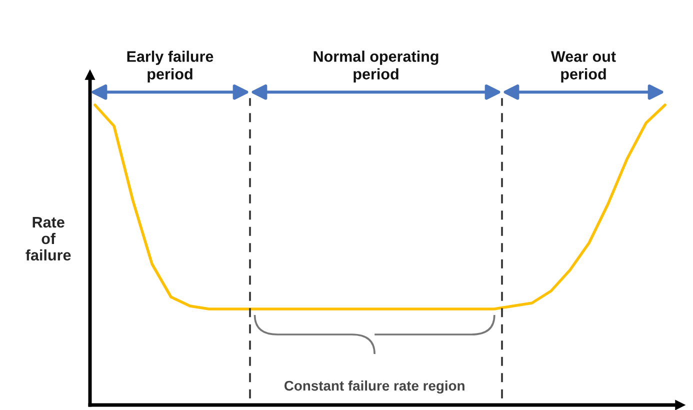 Image resolution: width=693 pixels, height=410 pixels. What do you see at coordinates (583, 66) in the screenshot?
I see `text: Wear out period` at bounding box center [583, 66].